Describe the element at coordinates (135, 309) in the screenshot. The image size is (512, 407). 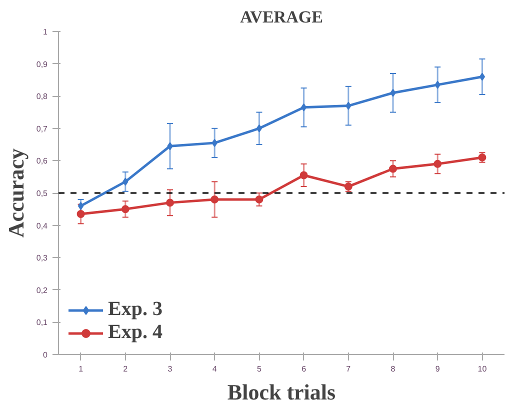
I see `legend-label: Exp. 3` at that location.